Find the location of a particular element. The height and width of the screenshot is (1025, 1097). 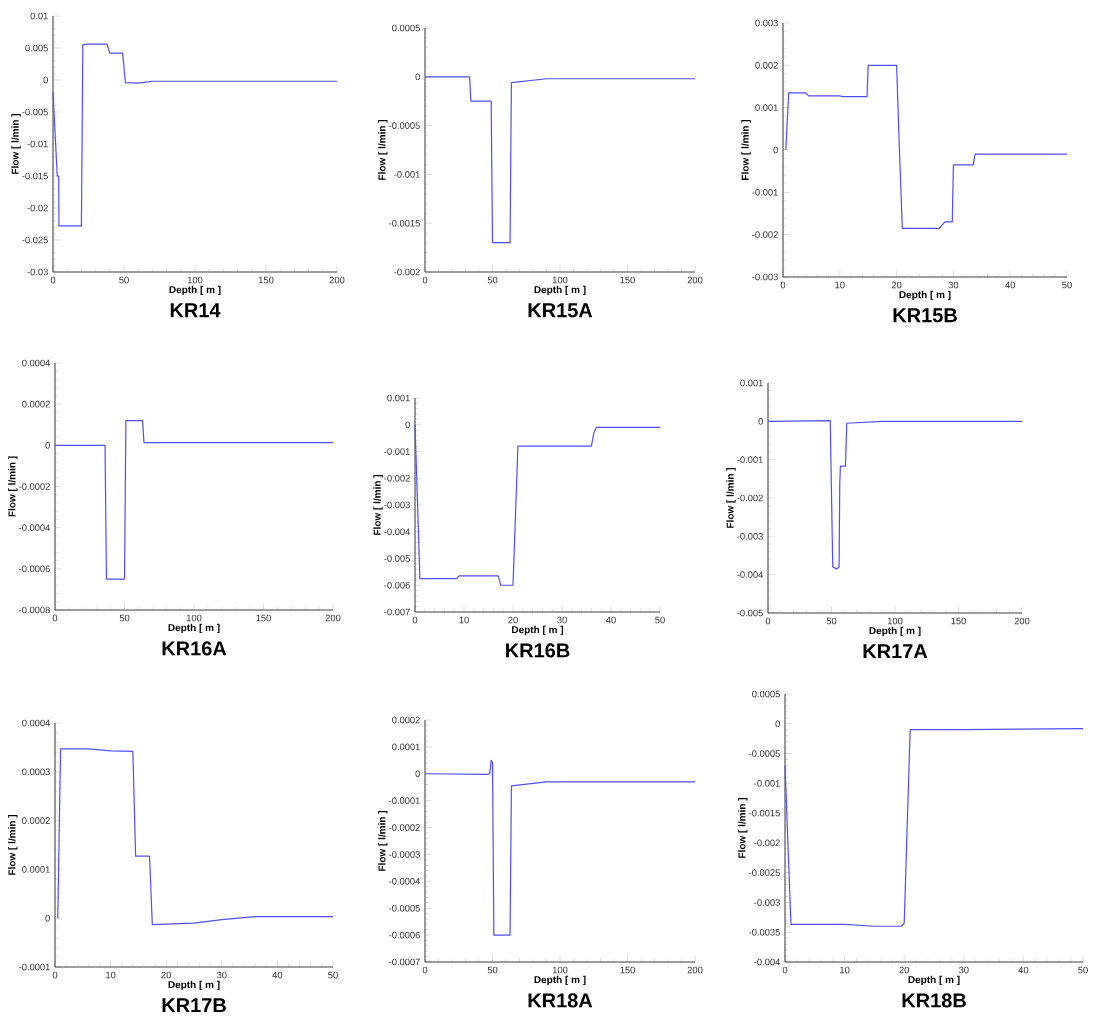

y-tick-label: -0.01 is located at coordinates (37, 144).